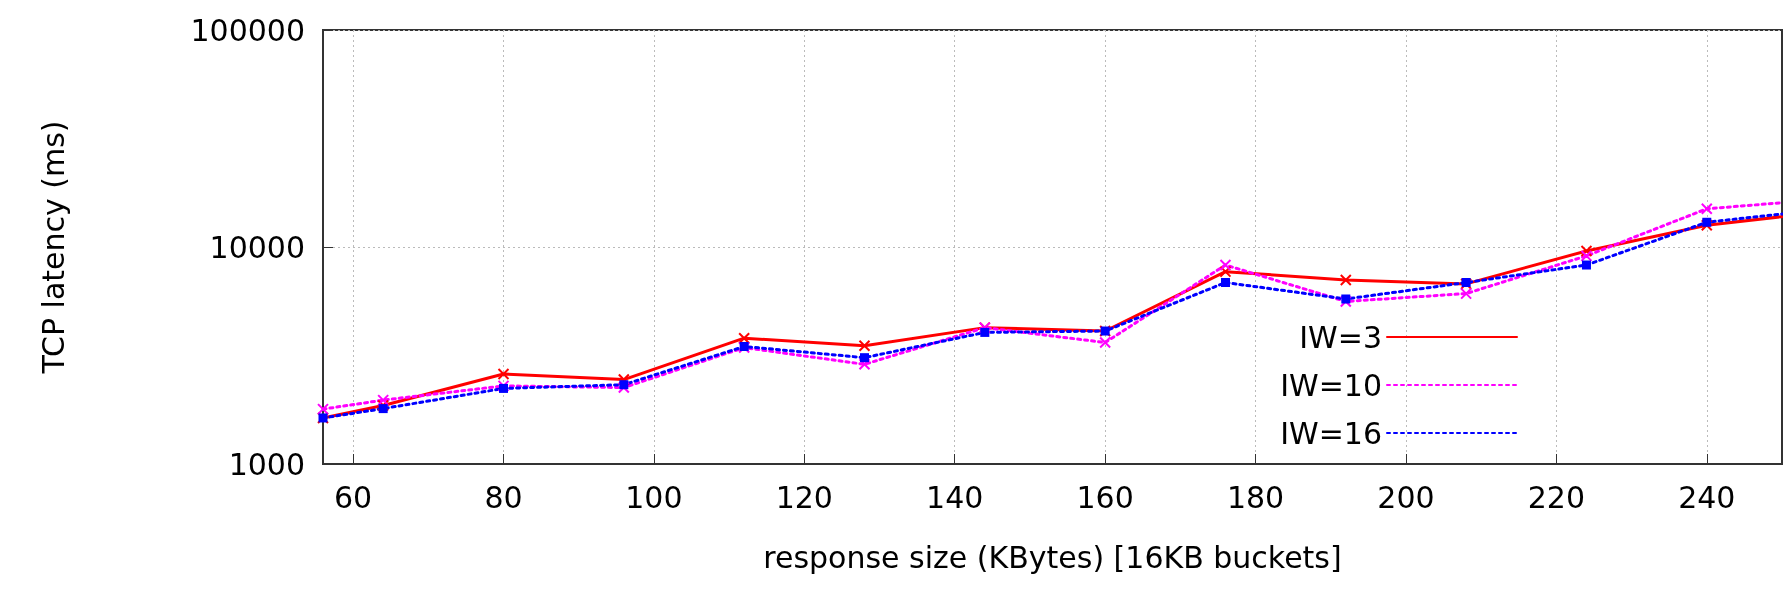 This screenshot has height=603, width=1783. Describe the element at coordinates (353, 497) in the screenshot. I see `x-tick-label: 60` at that location.